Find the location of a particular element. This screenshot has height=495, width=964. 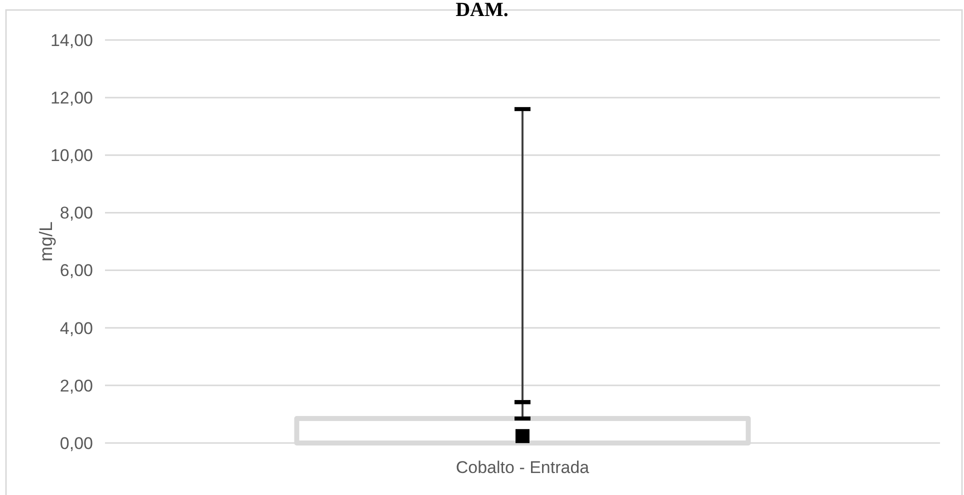

y-tick-label: 4,00 is located at coordinates (76, 328).